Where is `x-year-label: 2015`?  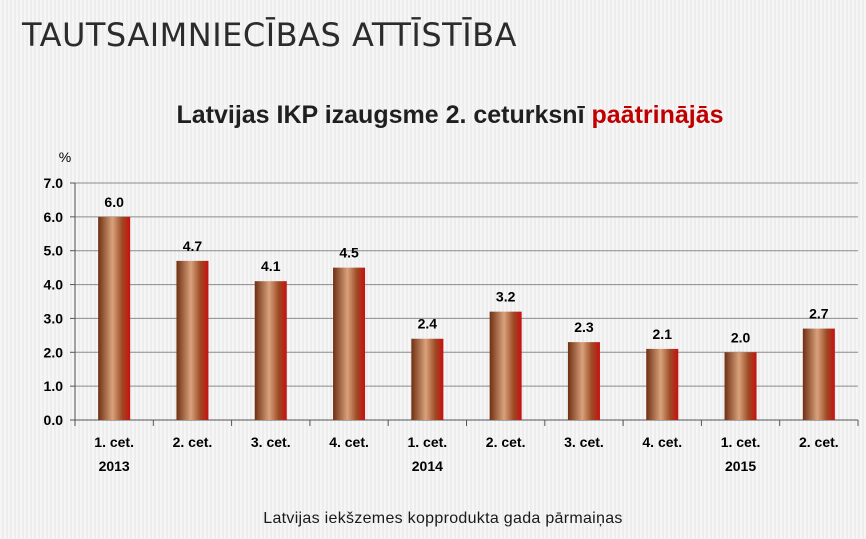
x-year-label: 2015 is located at coordinates (740, 466).